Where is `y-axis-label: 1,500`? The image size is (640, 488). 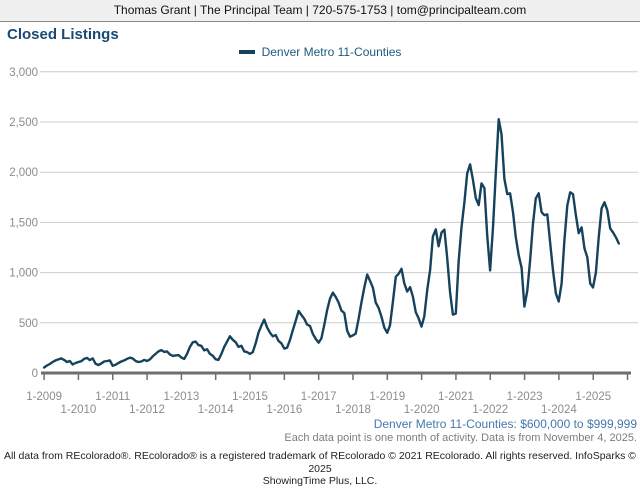 y-axis-label: 1,500 is located at coordinates (23, 223).